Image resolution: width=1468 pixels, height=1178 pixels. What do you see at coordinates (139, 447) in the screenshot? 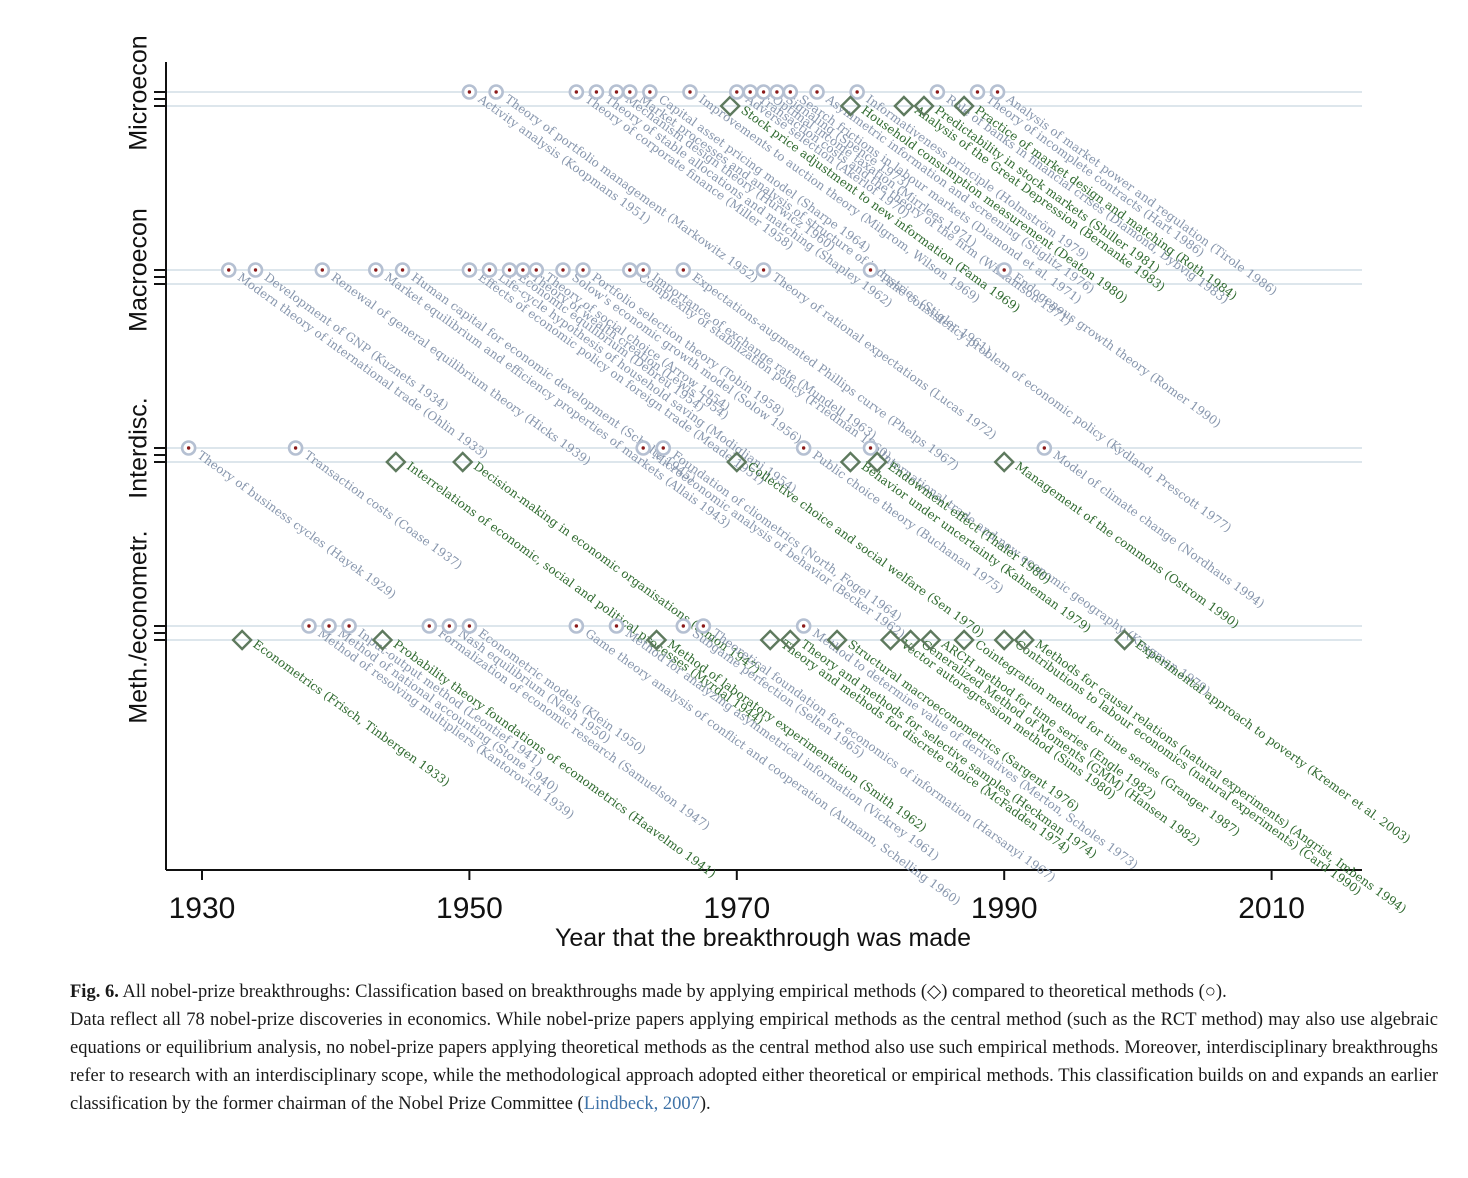
I see `y-category-label: Interdisc.` at bounding box center [139, 447].